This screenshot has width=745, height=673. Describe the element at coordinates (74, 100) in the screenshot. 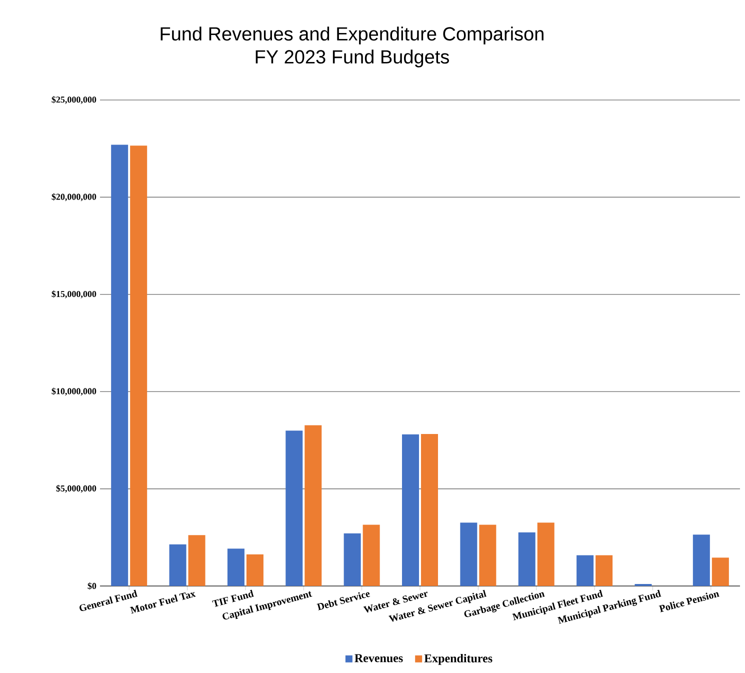

I see `y-tick-label: $25,000,000` at that location.